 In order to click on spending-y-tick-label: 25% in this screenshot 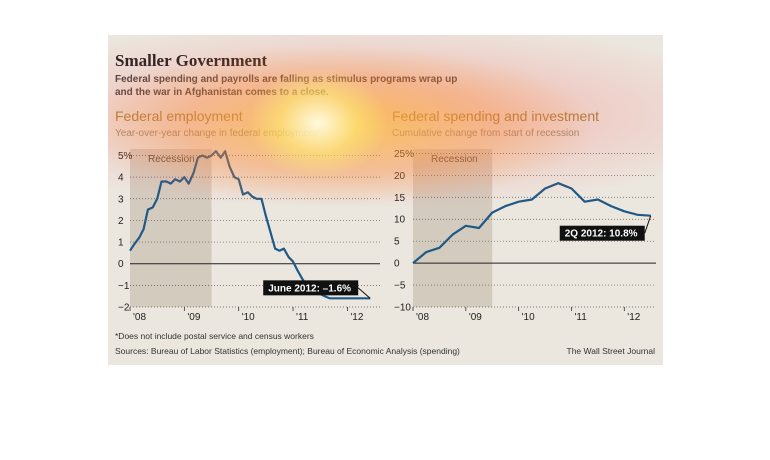, I will do `click(404, 154)`.